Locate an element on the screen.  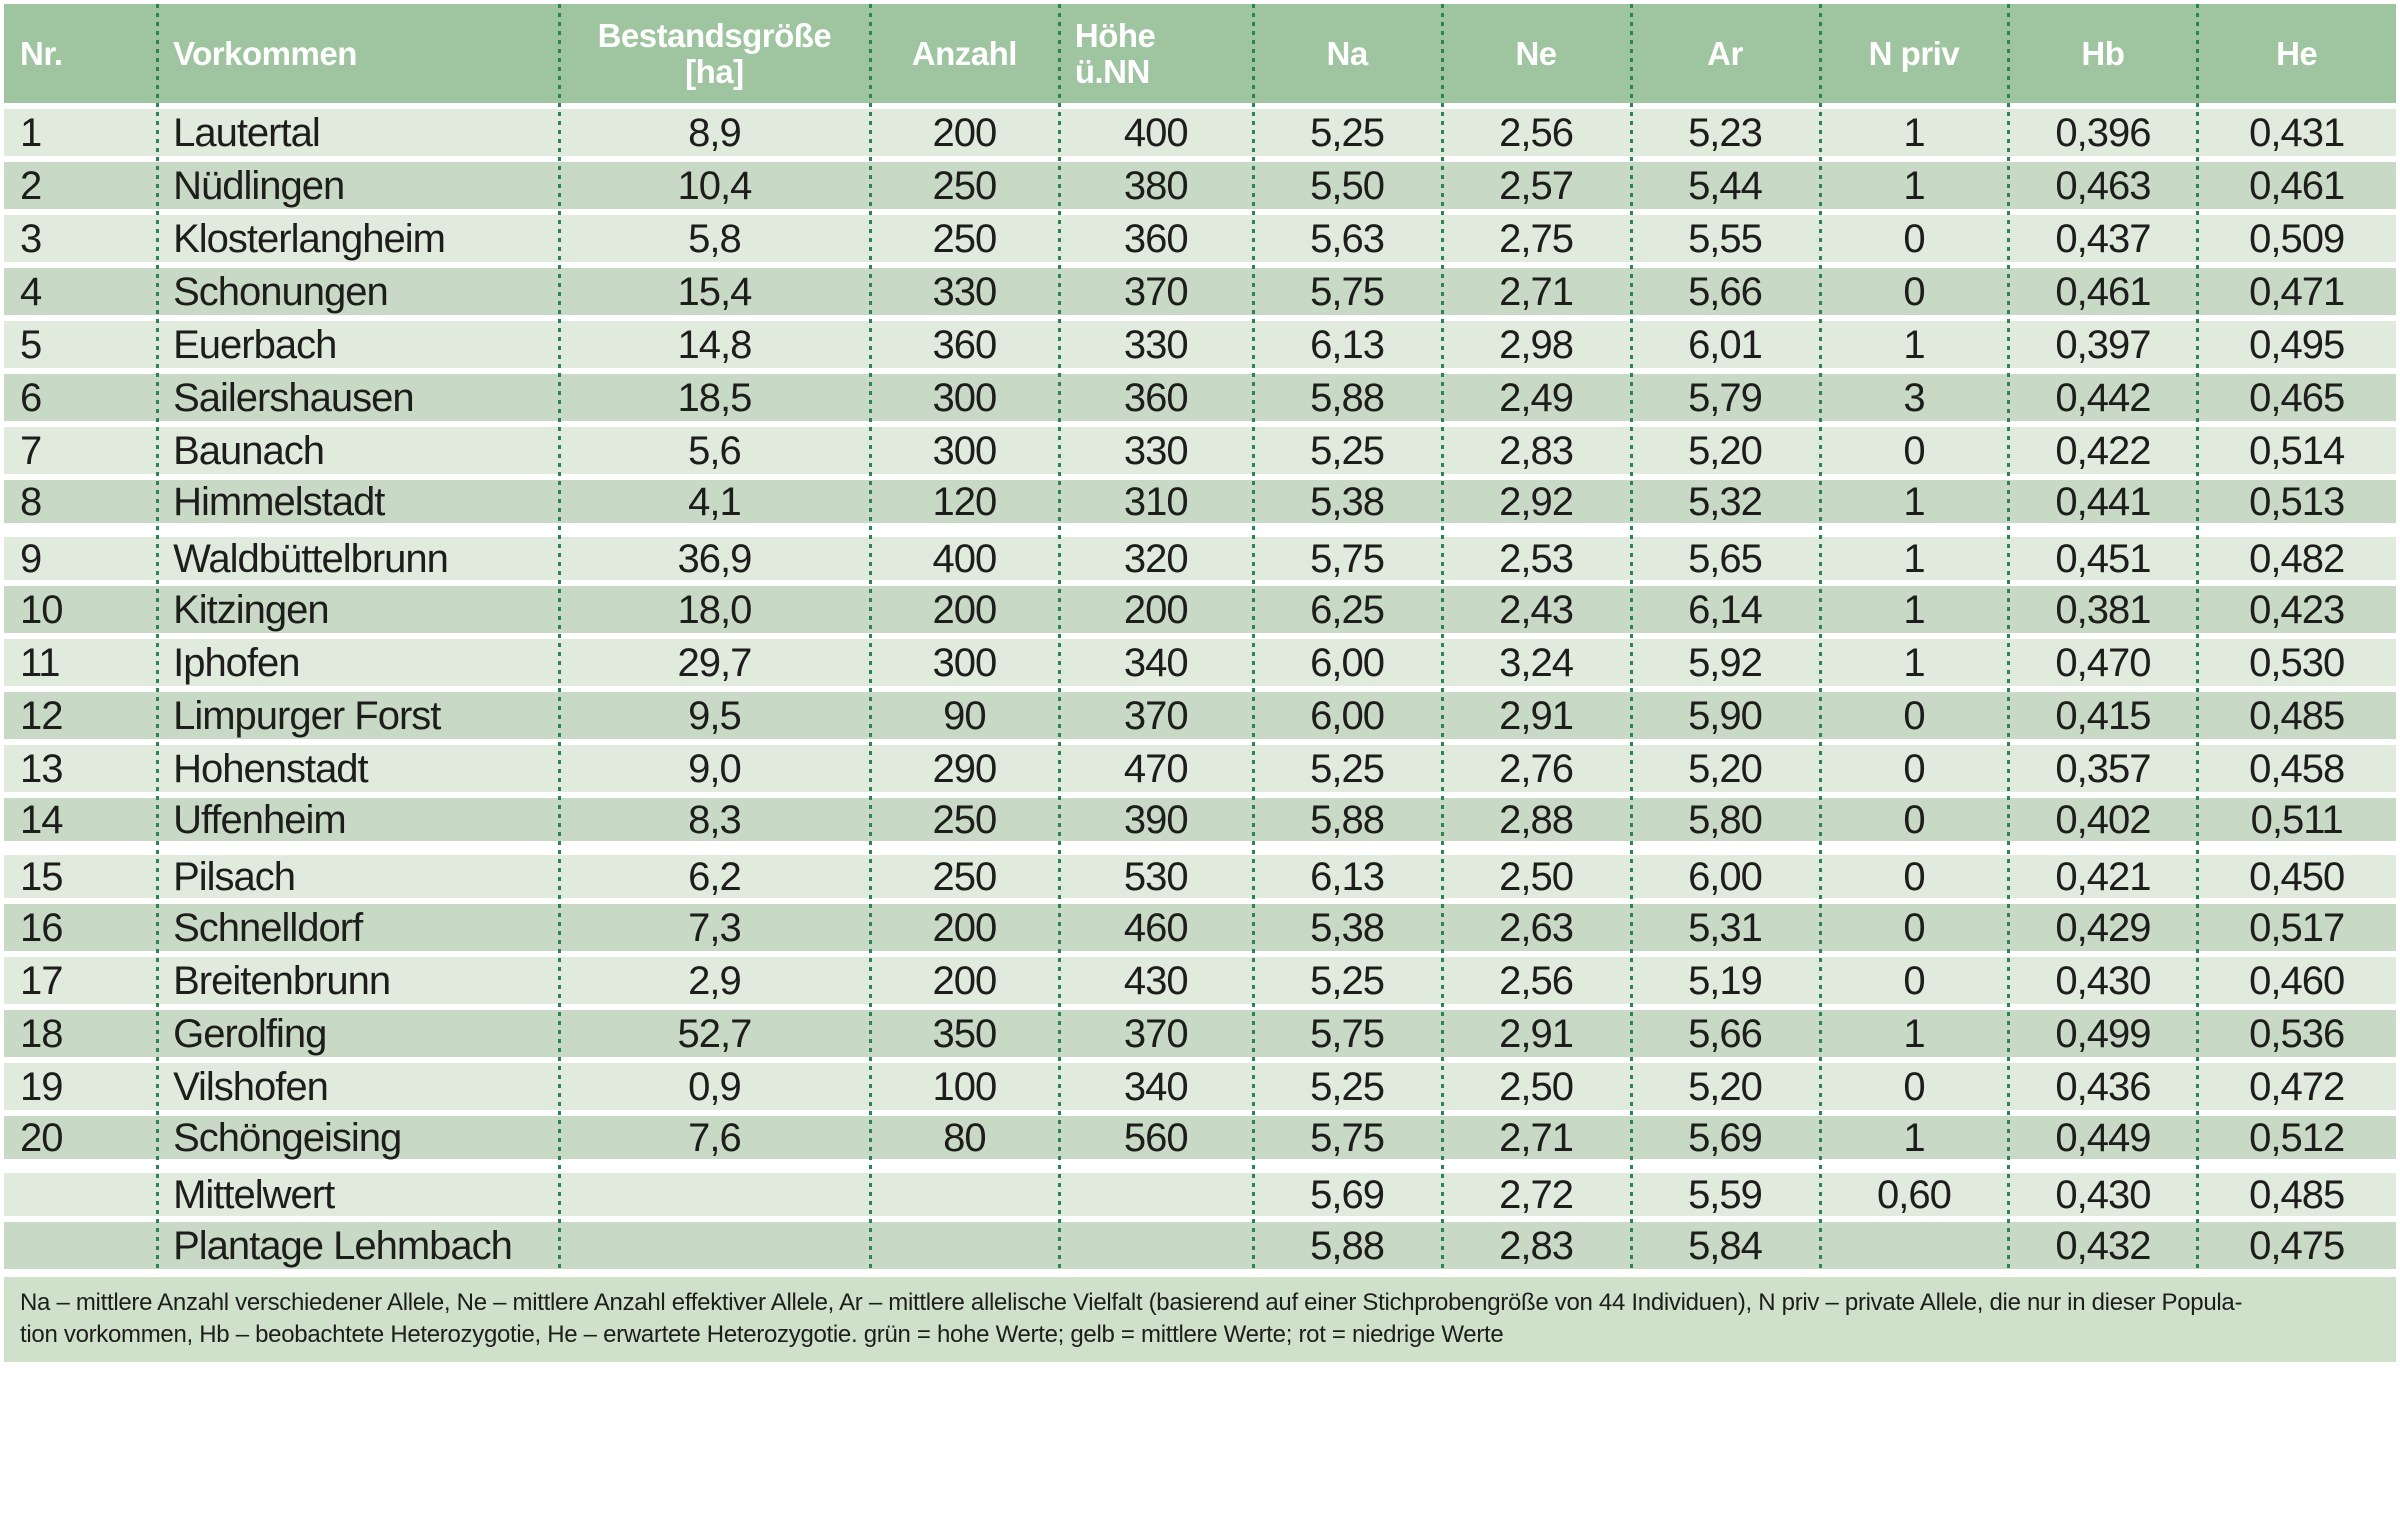
cell-ne: 2,98 is located at coordinates (1536, 346).